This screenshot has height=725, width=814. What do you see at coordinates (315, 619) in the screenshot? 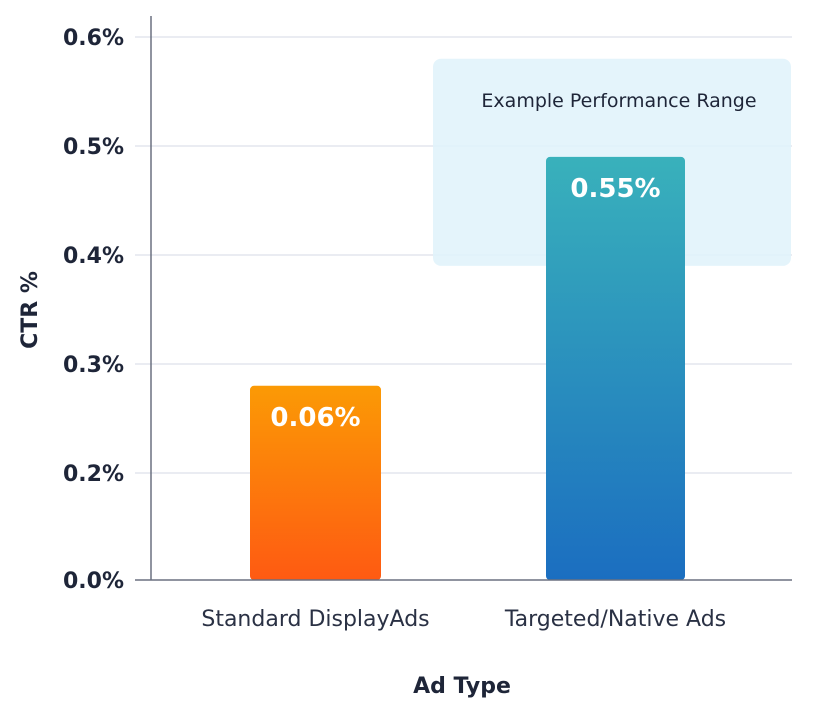
I see `x-category-label: Standard DisplayAds` at bounding box center [315, 619].